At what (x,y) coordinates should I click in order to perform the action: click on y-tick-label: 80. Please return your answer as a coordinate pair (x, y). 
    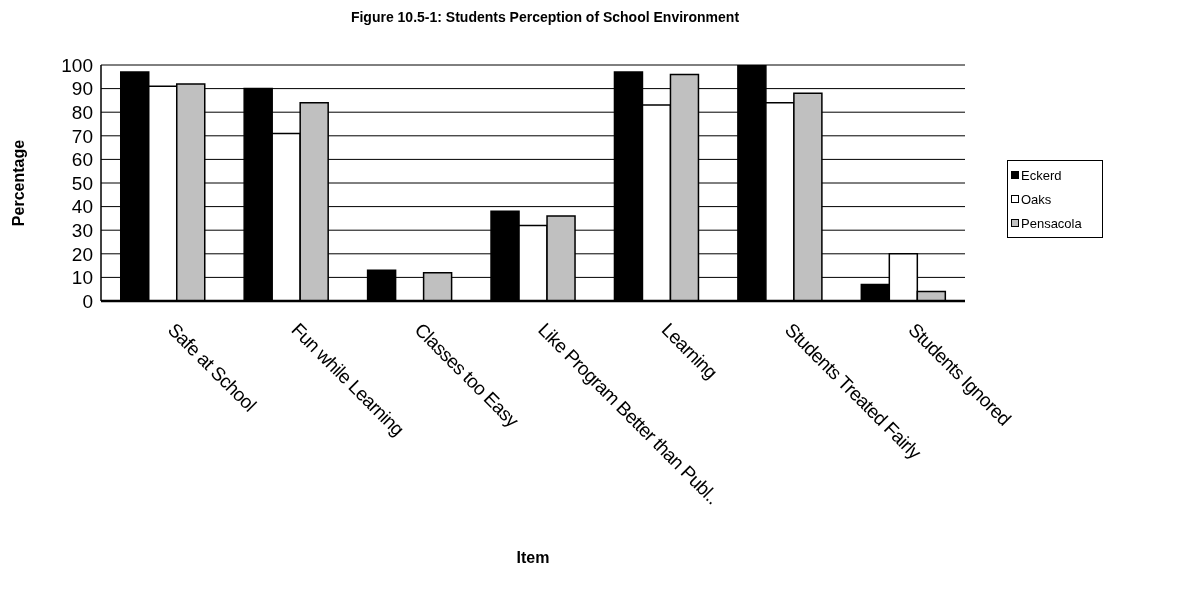
    Looking at the image, I should click on (82, 112).